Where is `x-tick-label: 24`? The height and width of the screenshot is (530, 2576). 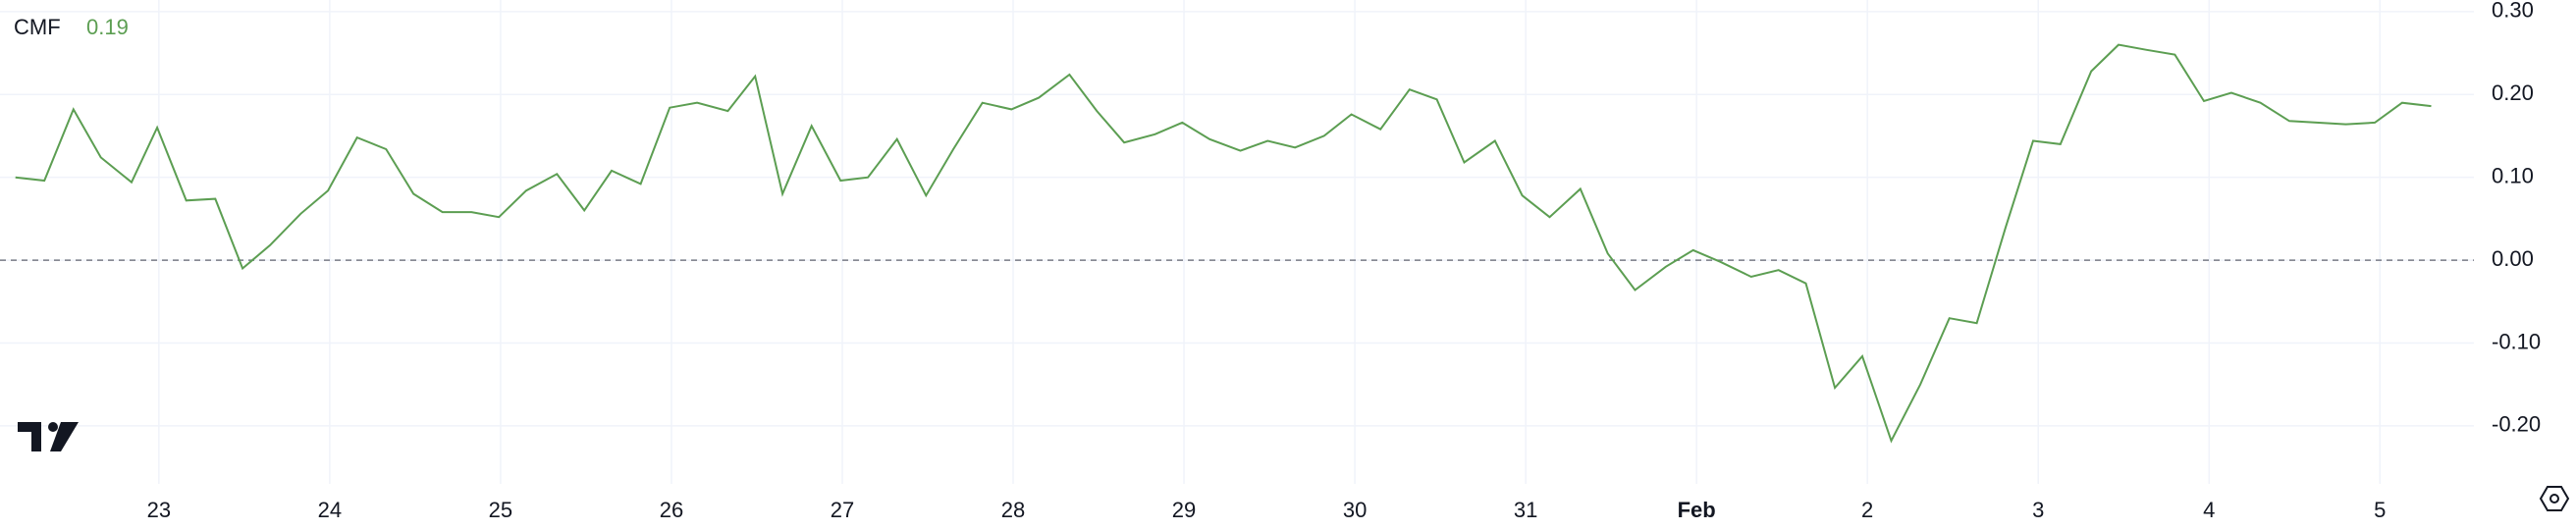
x-tick-label: 24 is located at coordinates (330, 510).